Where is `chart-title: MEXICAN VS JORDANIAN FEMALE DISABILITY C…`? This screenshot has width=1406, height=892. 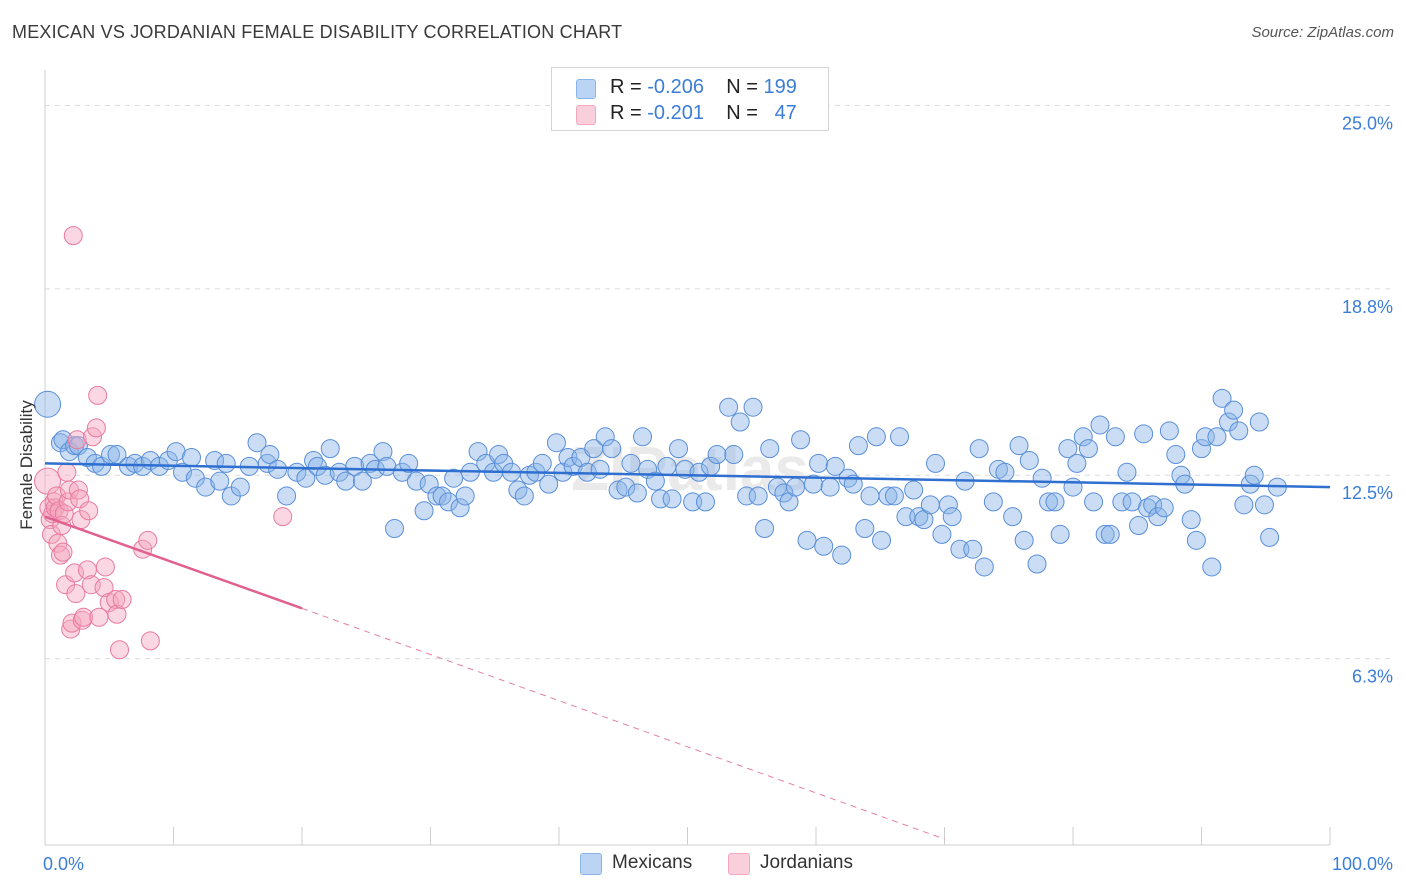 chart-title: MEXICAN VS JORDANIAN FEMALE DISABILITY C… is located at coordinates (317, 32).